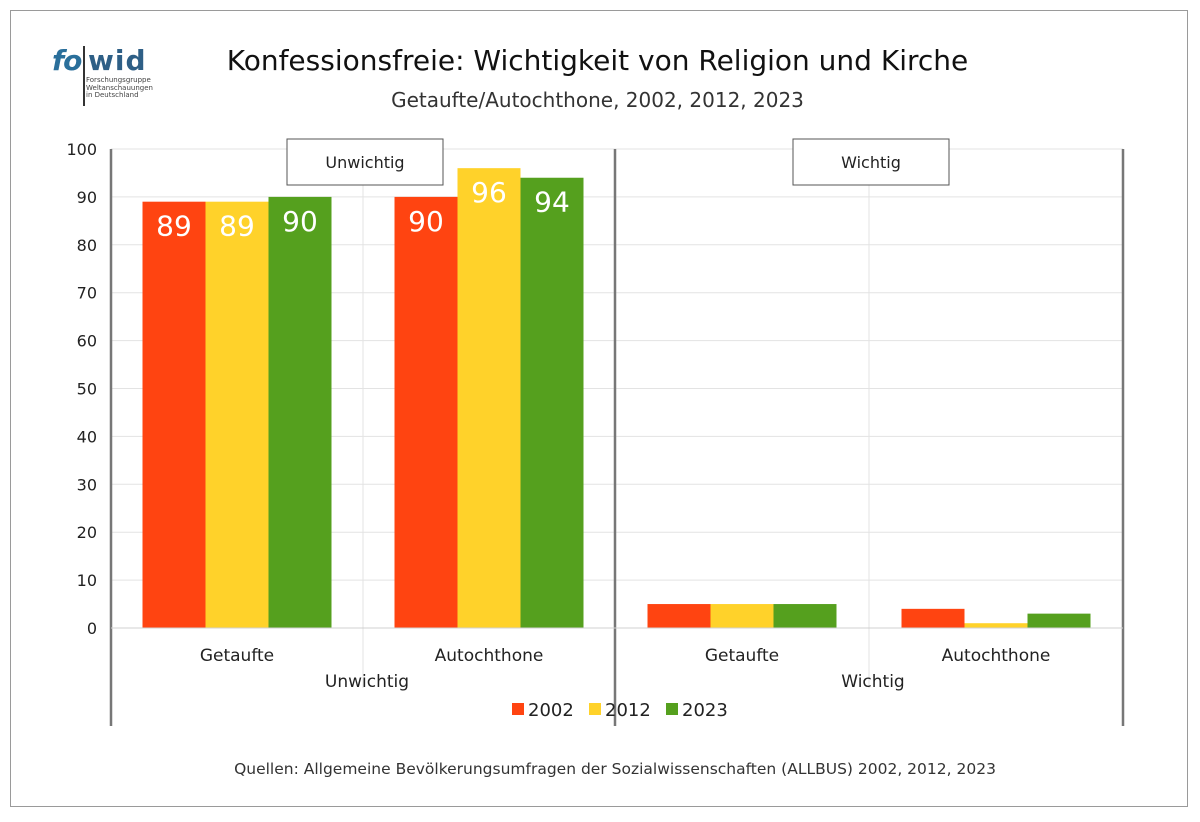 This screenshot has width=1200, height=822. Describe the element at coordinates (84, 76) in the screenshot. I see `logo-divider` at that location.